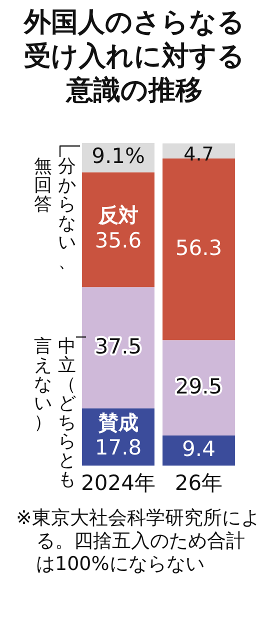  What do you see at coordinates (198, 248) in the screenshot?
I see `data-label: 56.3` at bounding box center [198, 248].